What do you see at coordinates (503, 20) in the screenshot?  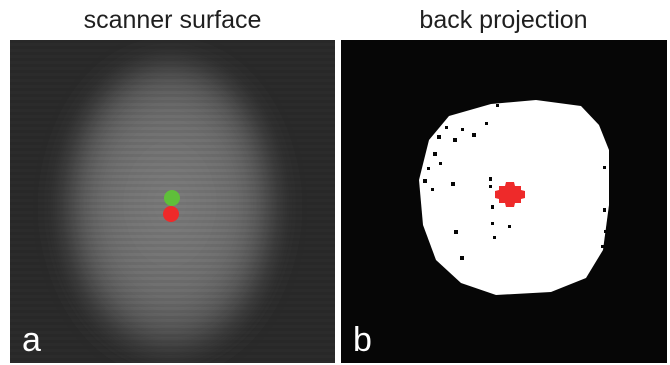 I see `panel-b-title: back projection` at bounding box center [503, 20].